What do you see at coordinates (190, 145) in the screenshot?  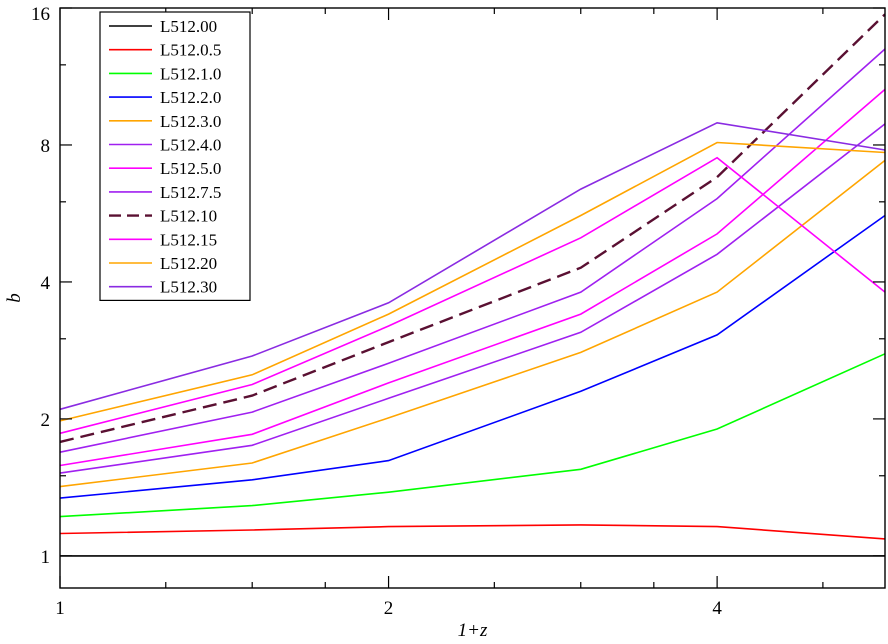 I see `legend-label: L512.4.0` at bounding box center [190, 145].